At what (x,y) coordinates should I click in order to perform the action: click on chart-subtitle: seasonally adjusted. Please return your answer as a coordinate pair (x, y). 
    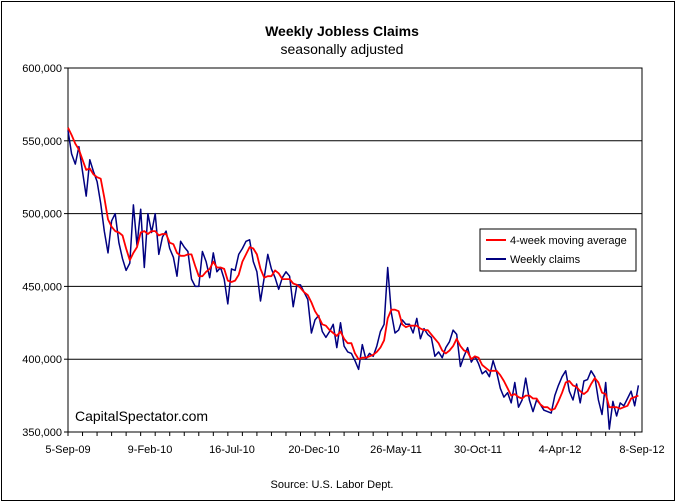
    Looking at the image, I should click on (342, 49).